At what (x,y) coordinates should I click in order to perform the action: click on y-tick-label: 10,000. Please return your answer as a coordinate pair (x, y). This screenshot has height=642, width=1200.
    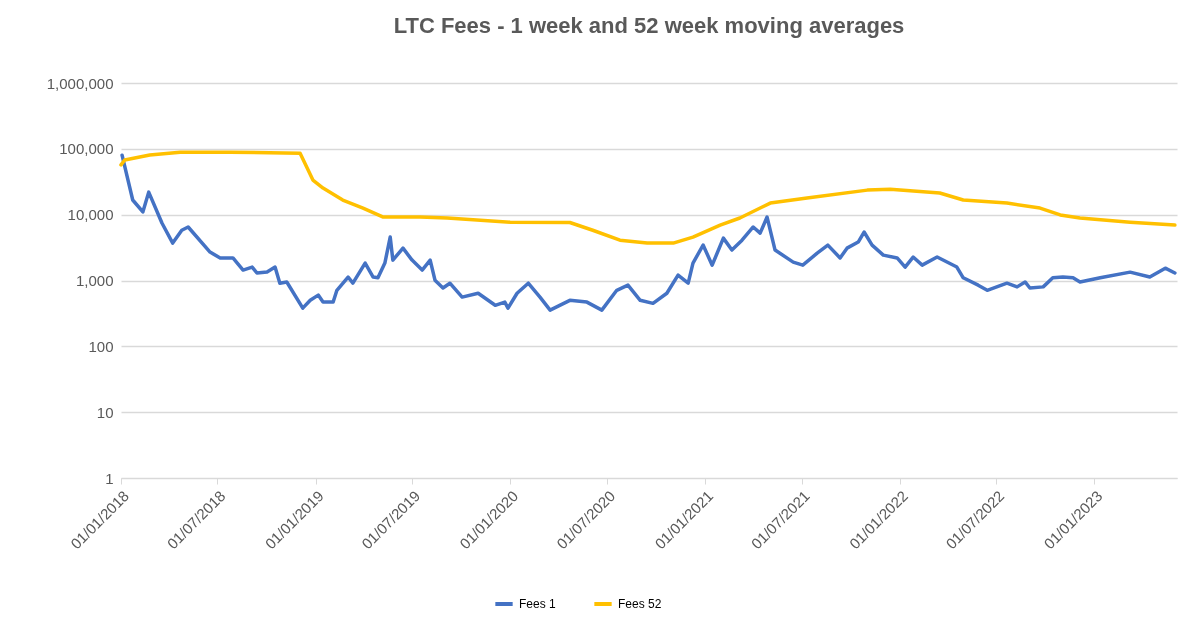
    Looking at the image, I should click on (90, 215).